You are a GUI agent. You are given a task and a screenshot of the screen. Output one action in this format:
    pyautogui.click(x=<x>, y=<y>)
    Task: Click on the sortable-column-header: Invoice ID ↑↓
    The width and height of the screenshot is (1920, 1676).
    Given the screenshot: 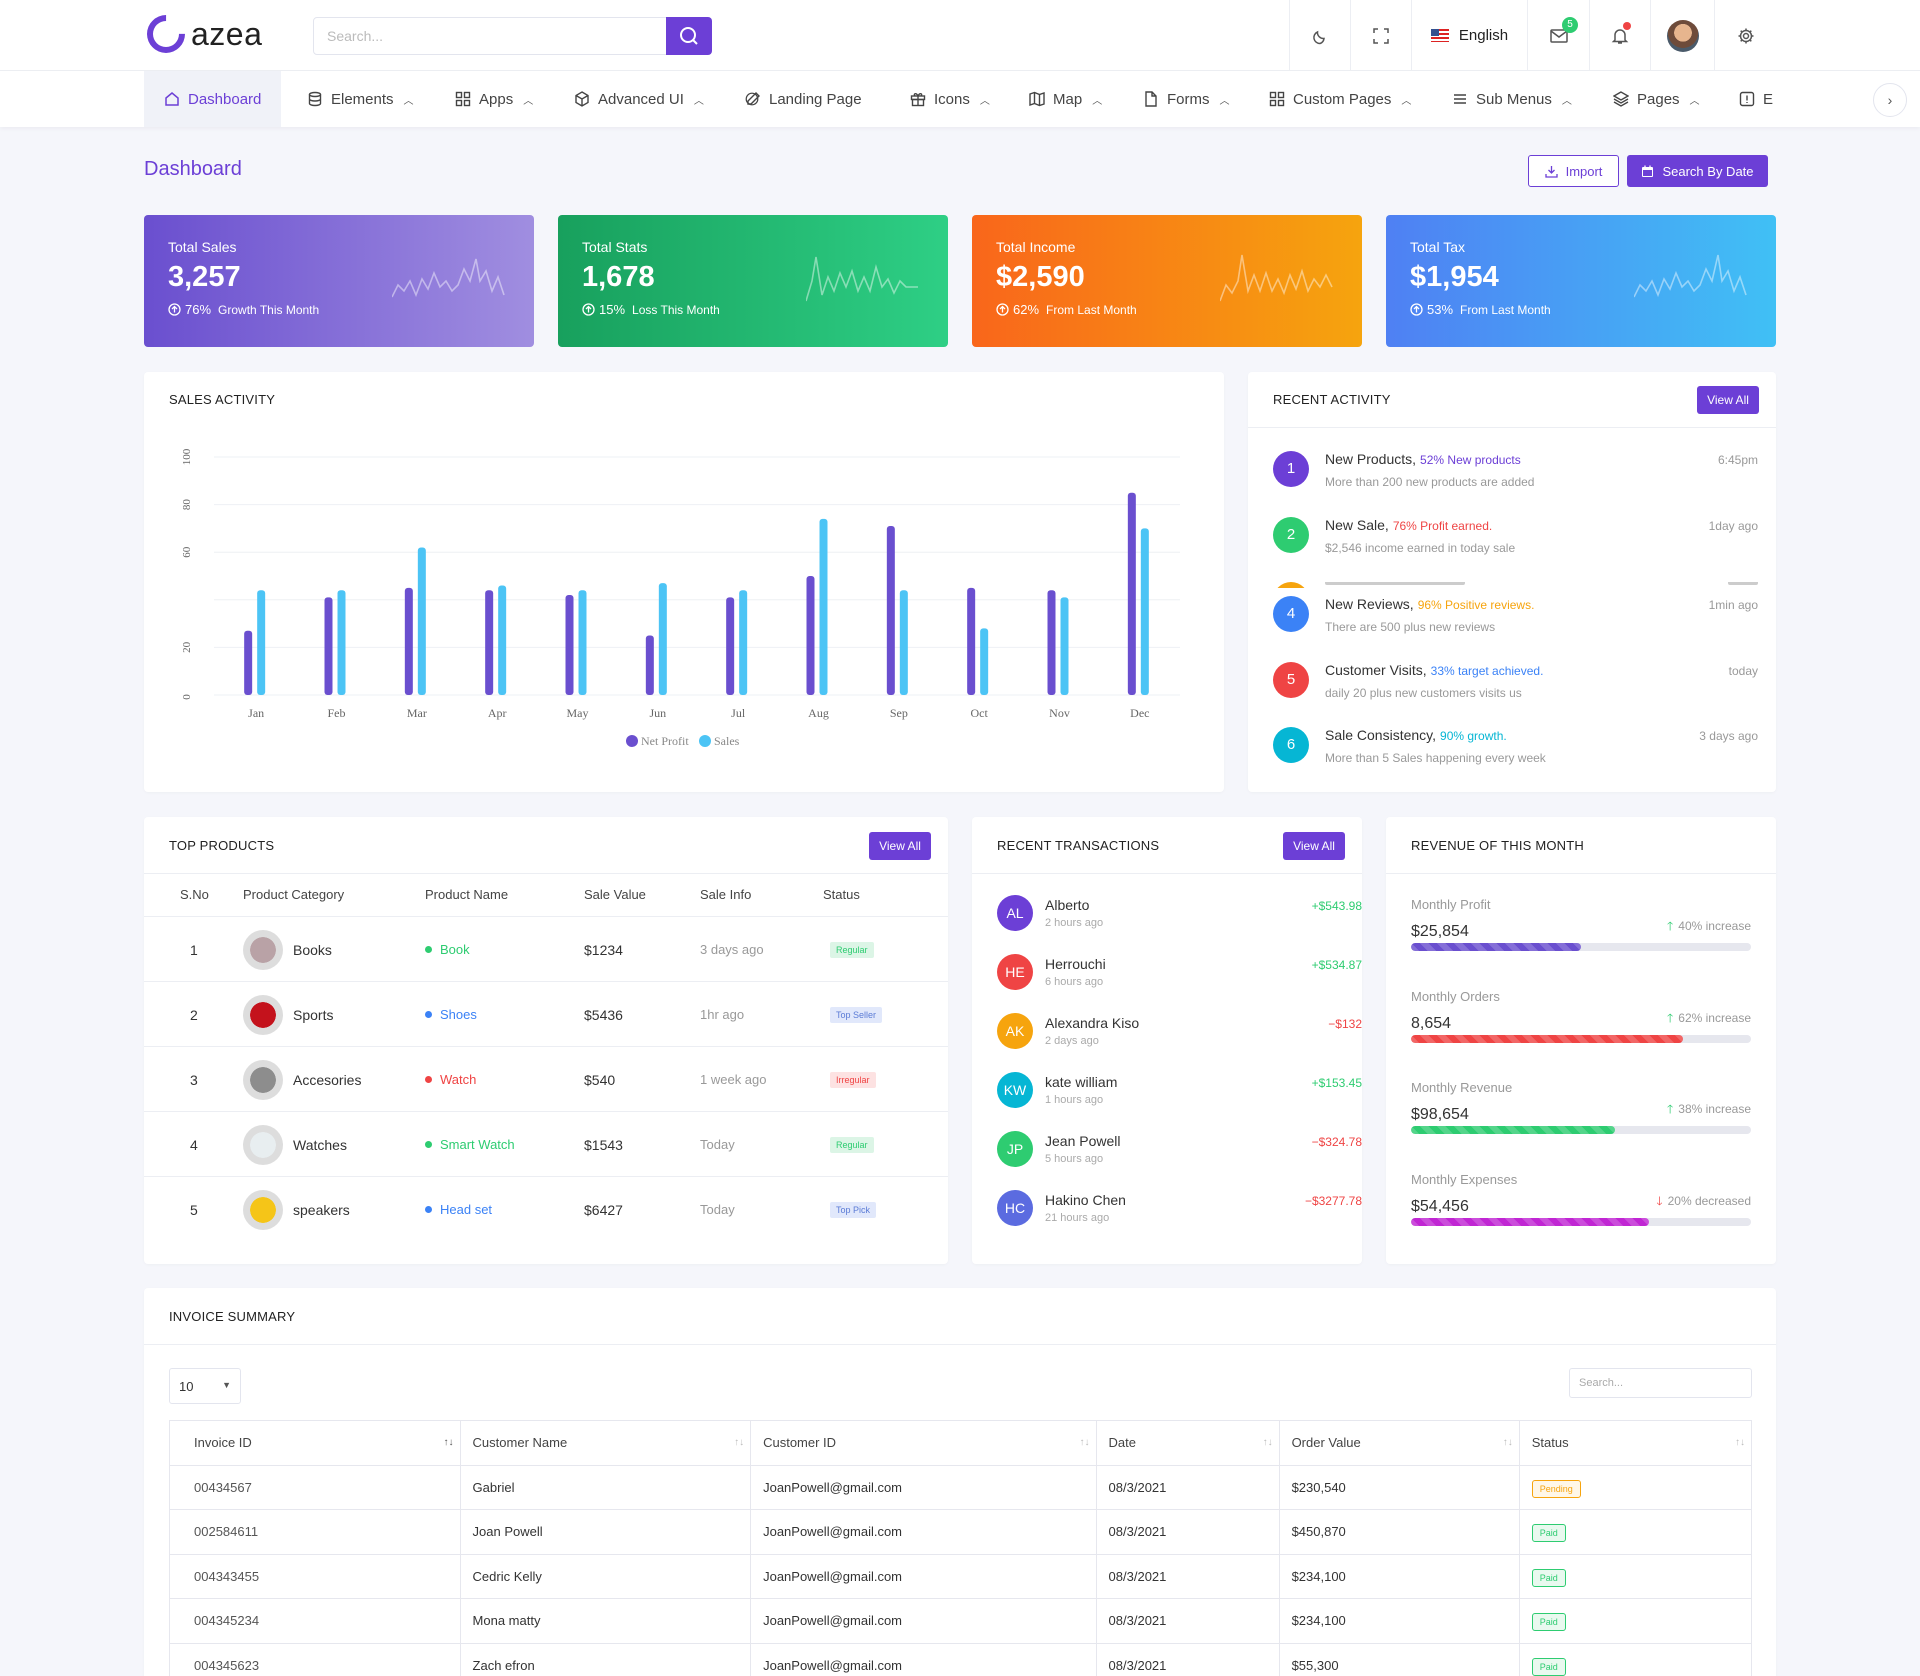 What is the action you would take?
    pyautogui.click(x=315, y=1443)
    